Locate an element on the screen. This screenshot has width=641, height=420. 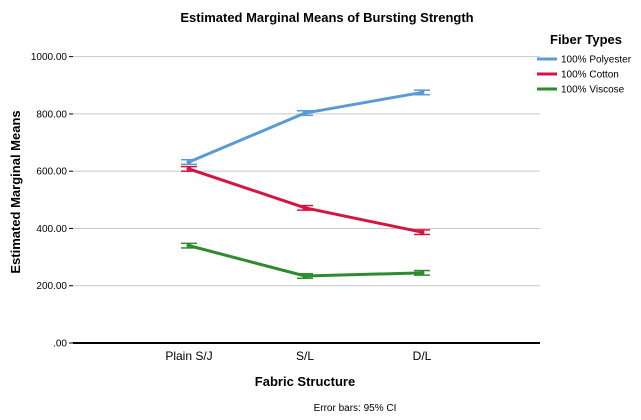
y-tick-label: 1000.00 is located at coordinates (49, 57).